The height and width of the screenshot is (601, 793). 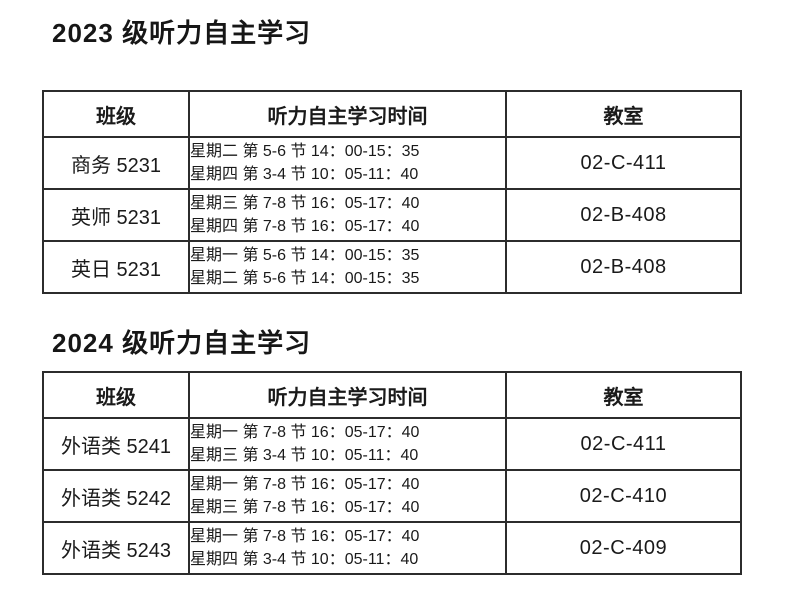 I want to click on class-name-cell: 外语类 5241, so click(x=116, y=444).